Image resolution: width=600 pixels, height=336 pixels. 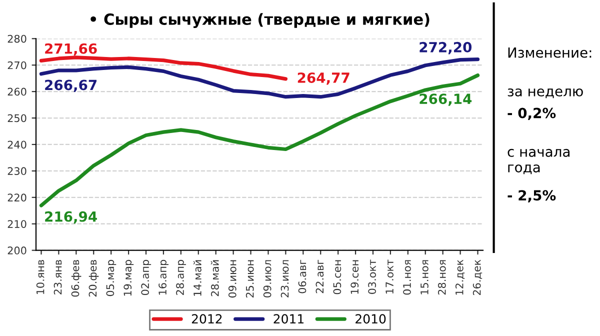 I want to click on text: за неделю, so click(x=545, y=93).